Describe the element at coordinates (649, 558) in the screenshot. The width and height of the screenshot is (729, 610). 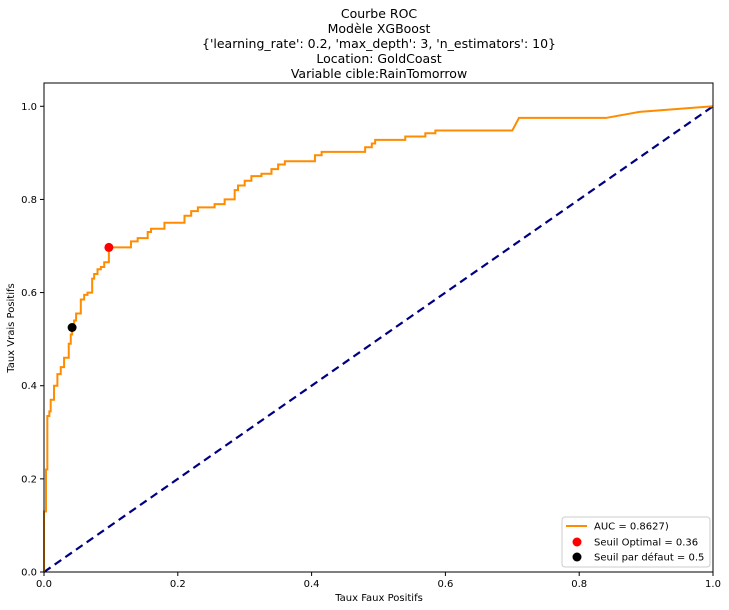
I see `legend-default-label: Seuil par défaut = 0.5` at that location.